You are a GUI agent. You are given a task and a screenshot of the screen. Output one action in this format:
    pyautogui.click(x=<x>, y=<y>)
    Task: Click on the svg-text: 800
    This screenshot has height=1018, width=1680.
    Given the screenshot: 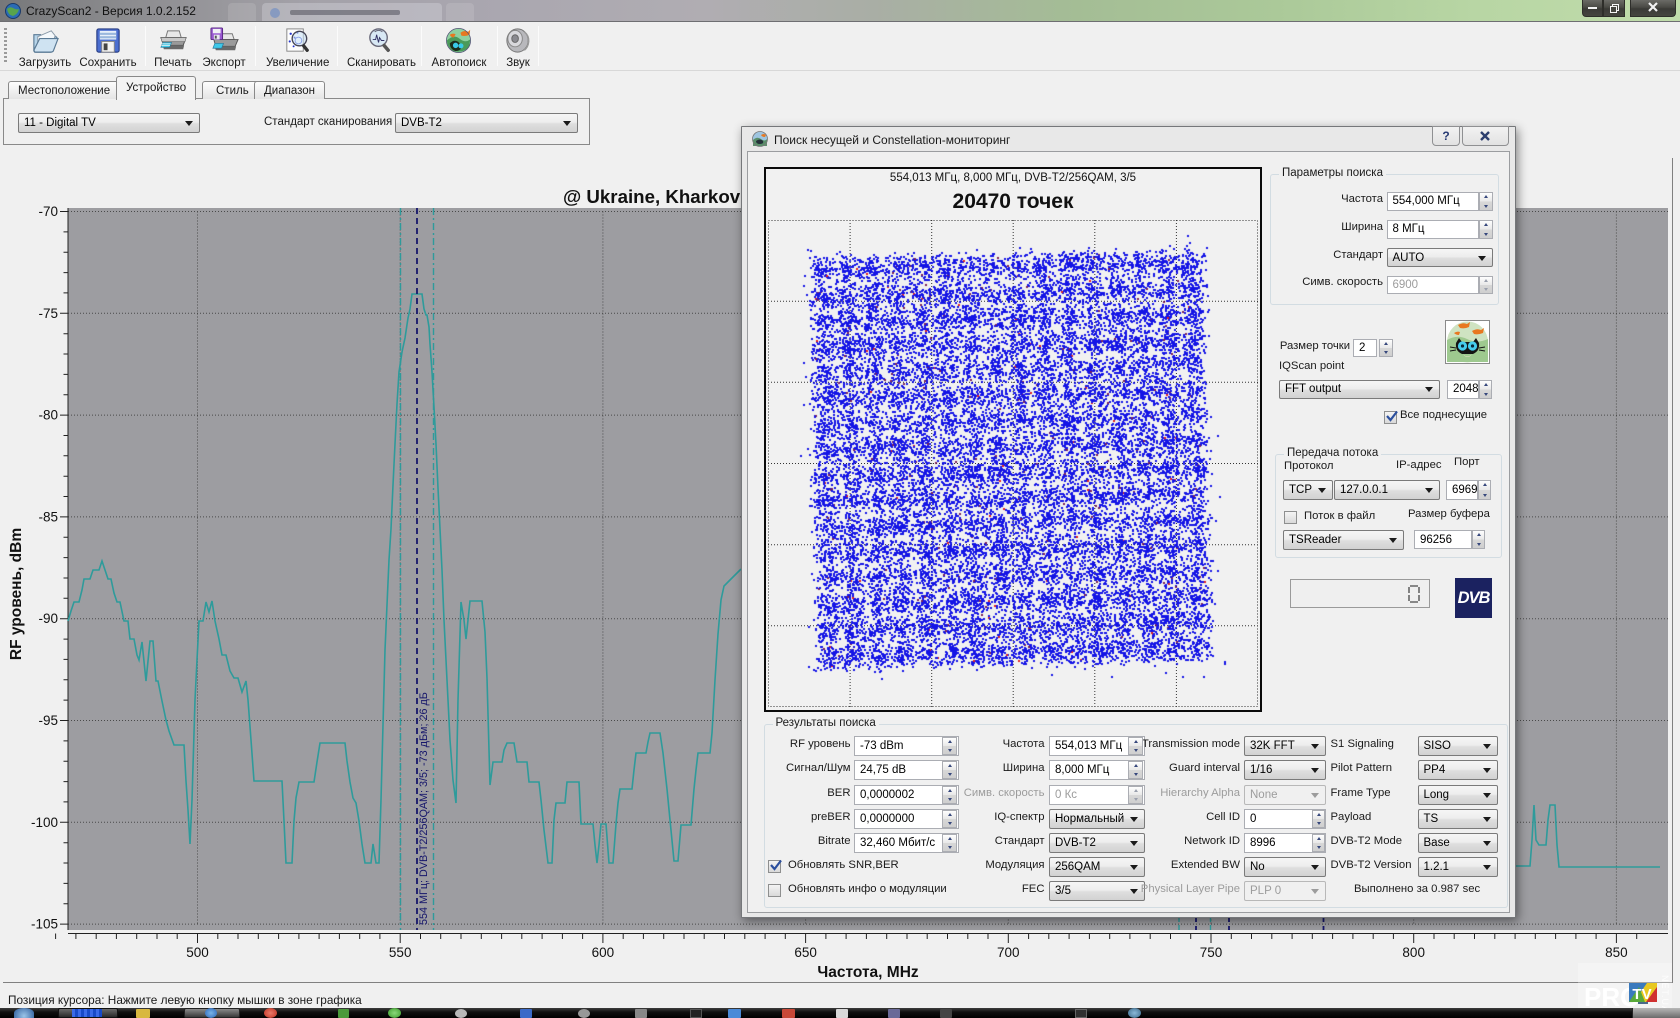 What is the action you would take?
    pyautogui.click(x=1413, y=952)
    